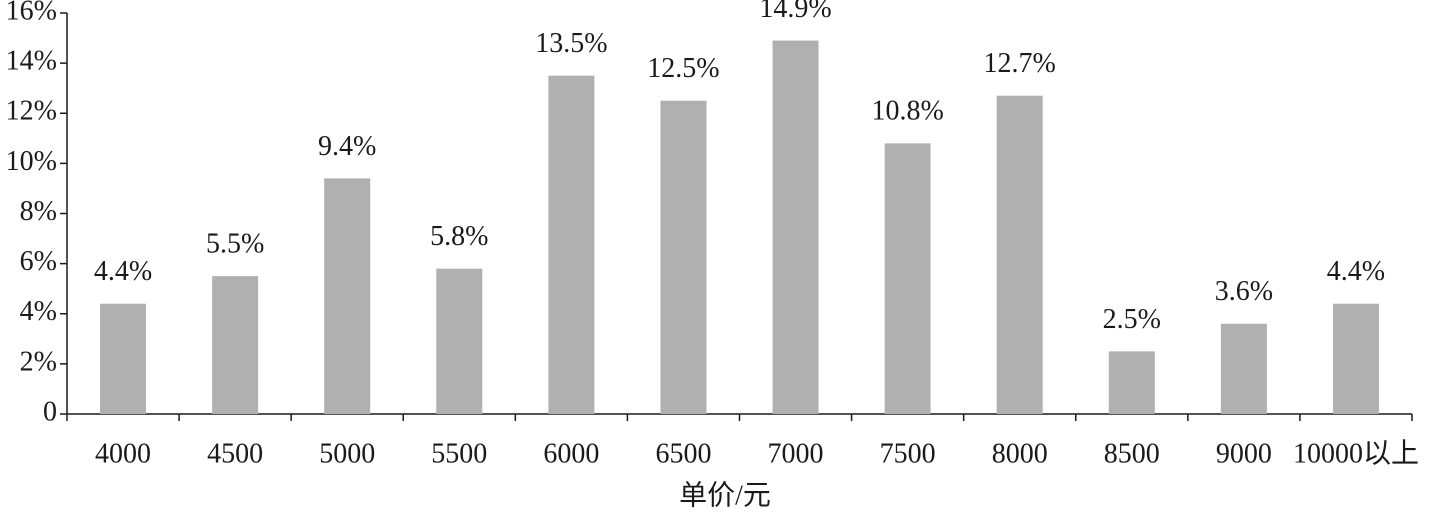 The width and height of the screenshot is (1446, 517). What do you see at coordinates (908, 453) in the screenshot?
I see `x-tick-label: 7500` at bounding box center [908, 453].